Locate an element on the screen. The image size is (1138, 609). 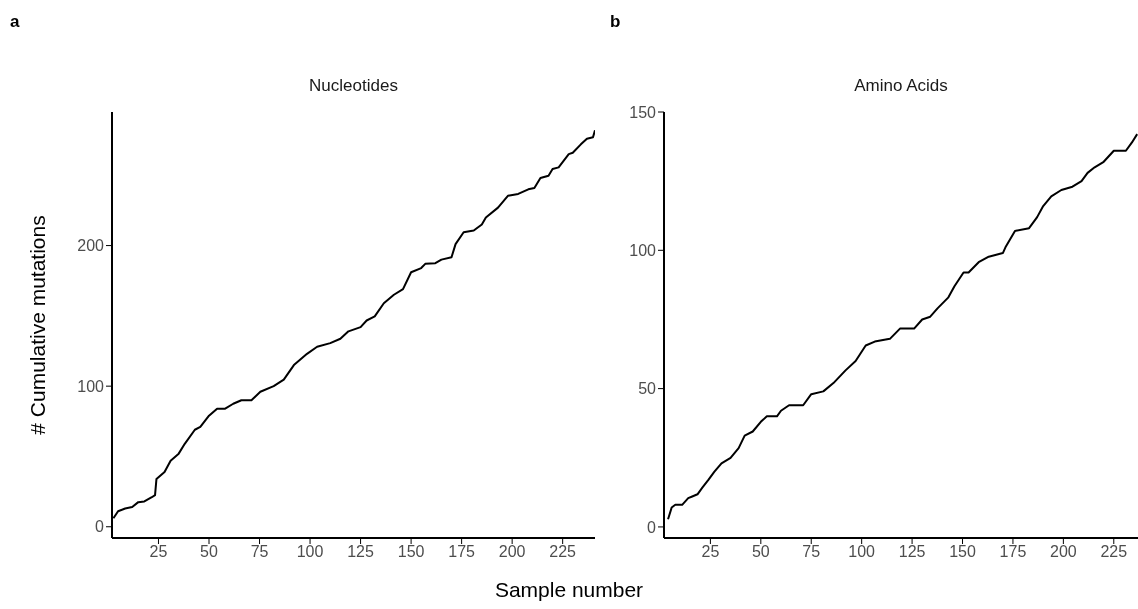
text: b is located at coordinates (615, 22).